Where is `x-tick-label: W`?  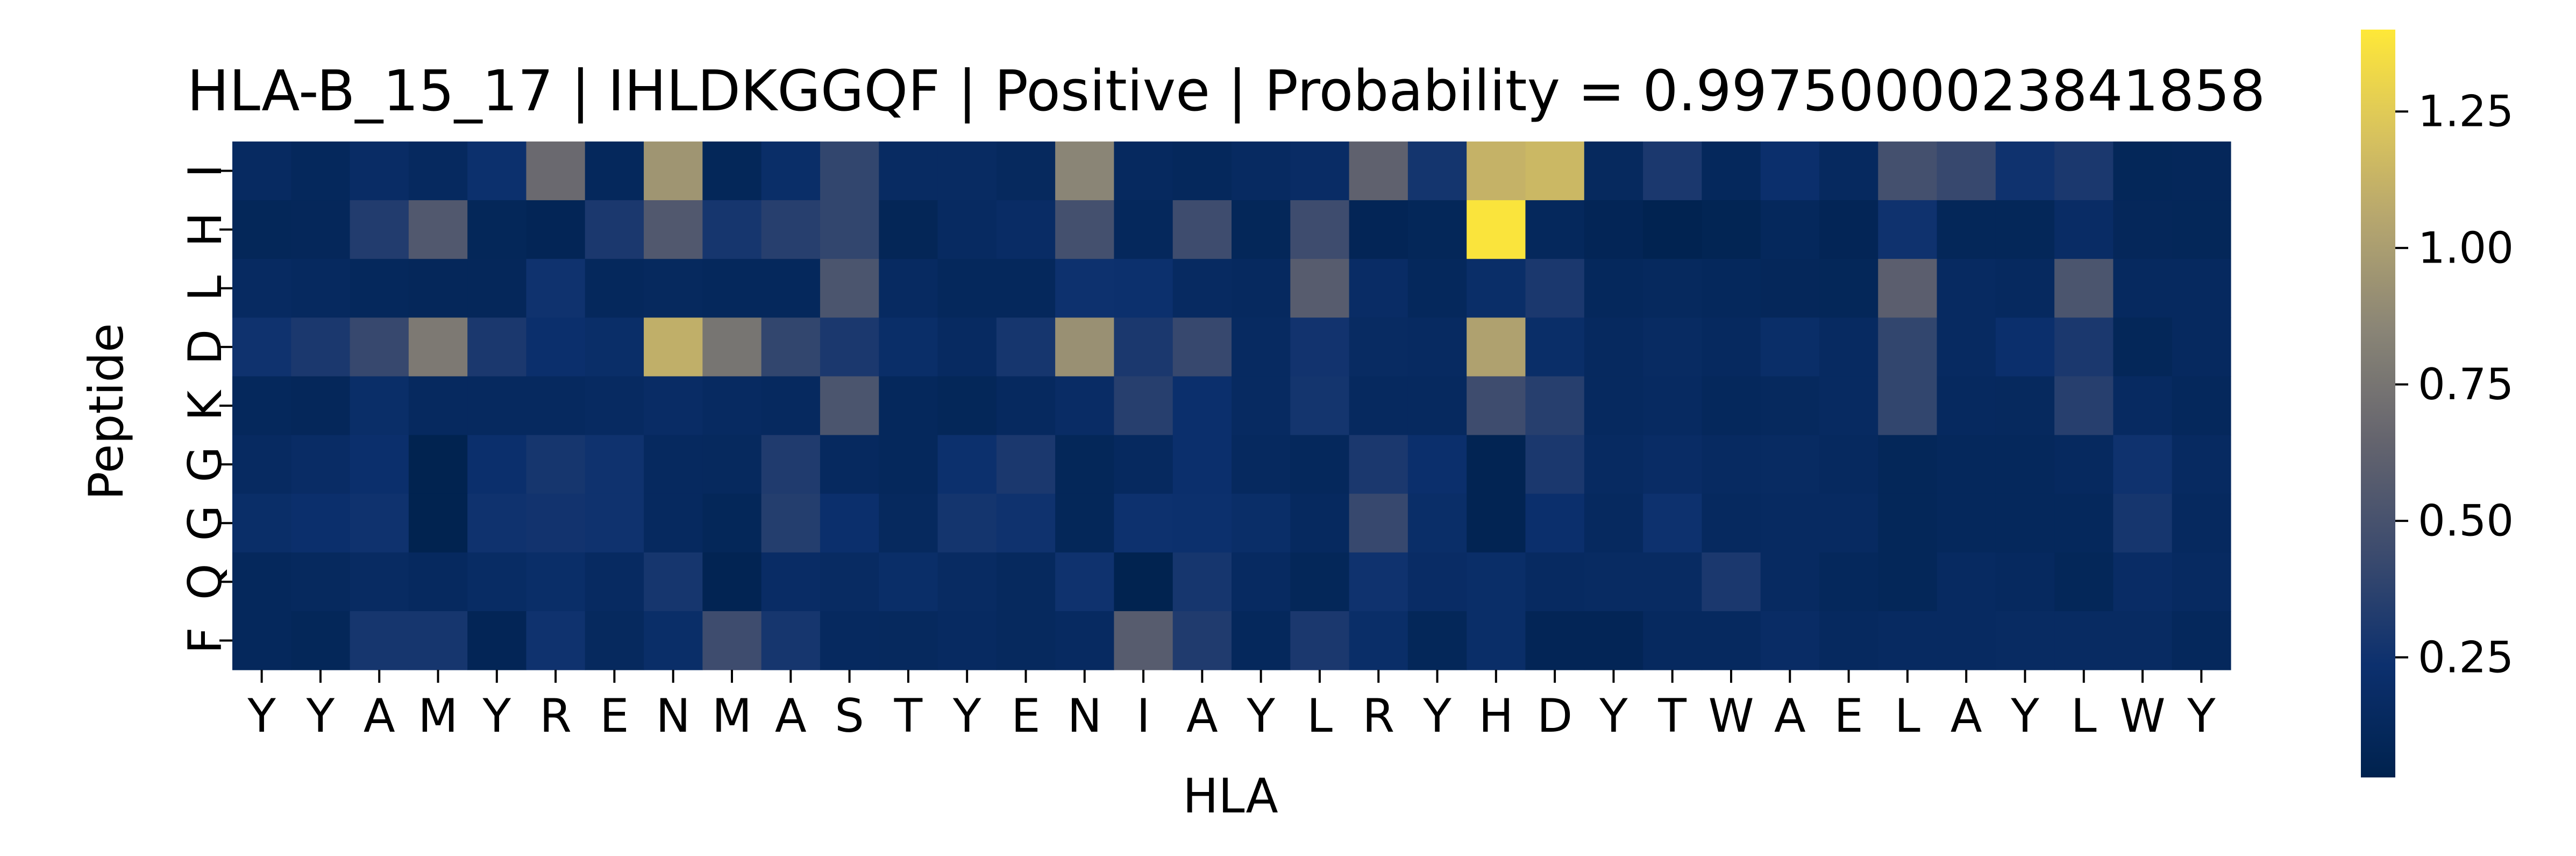
x-tick-label: W is located at coordinates (2143, 716).